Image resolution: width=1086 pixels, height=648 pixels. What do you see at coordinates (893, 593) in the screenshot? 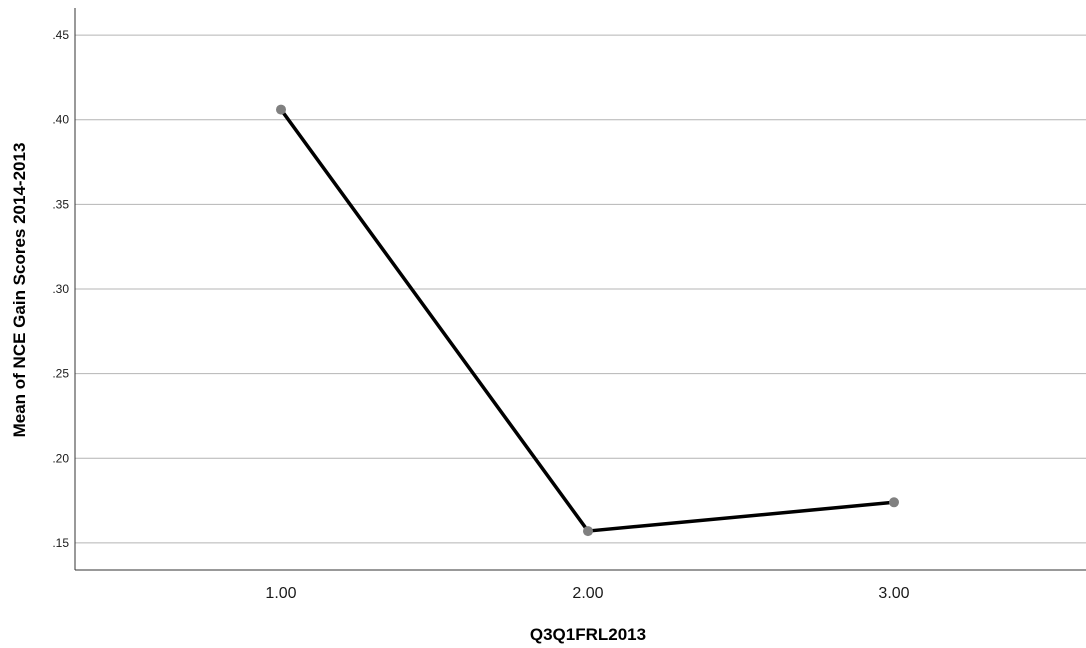
I see `x-tick-label: 3.00` at bounding box center [893, 593].